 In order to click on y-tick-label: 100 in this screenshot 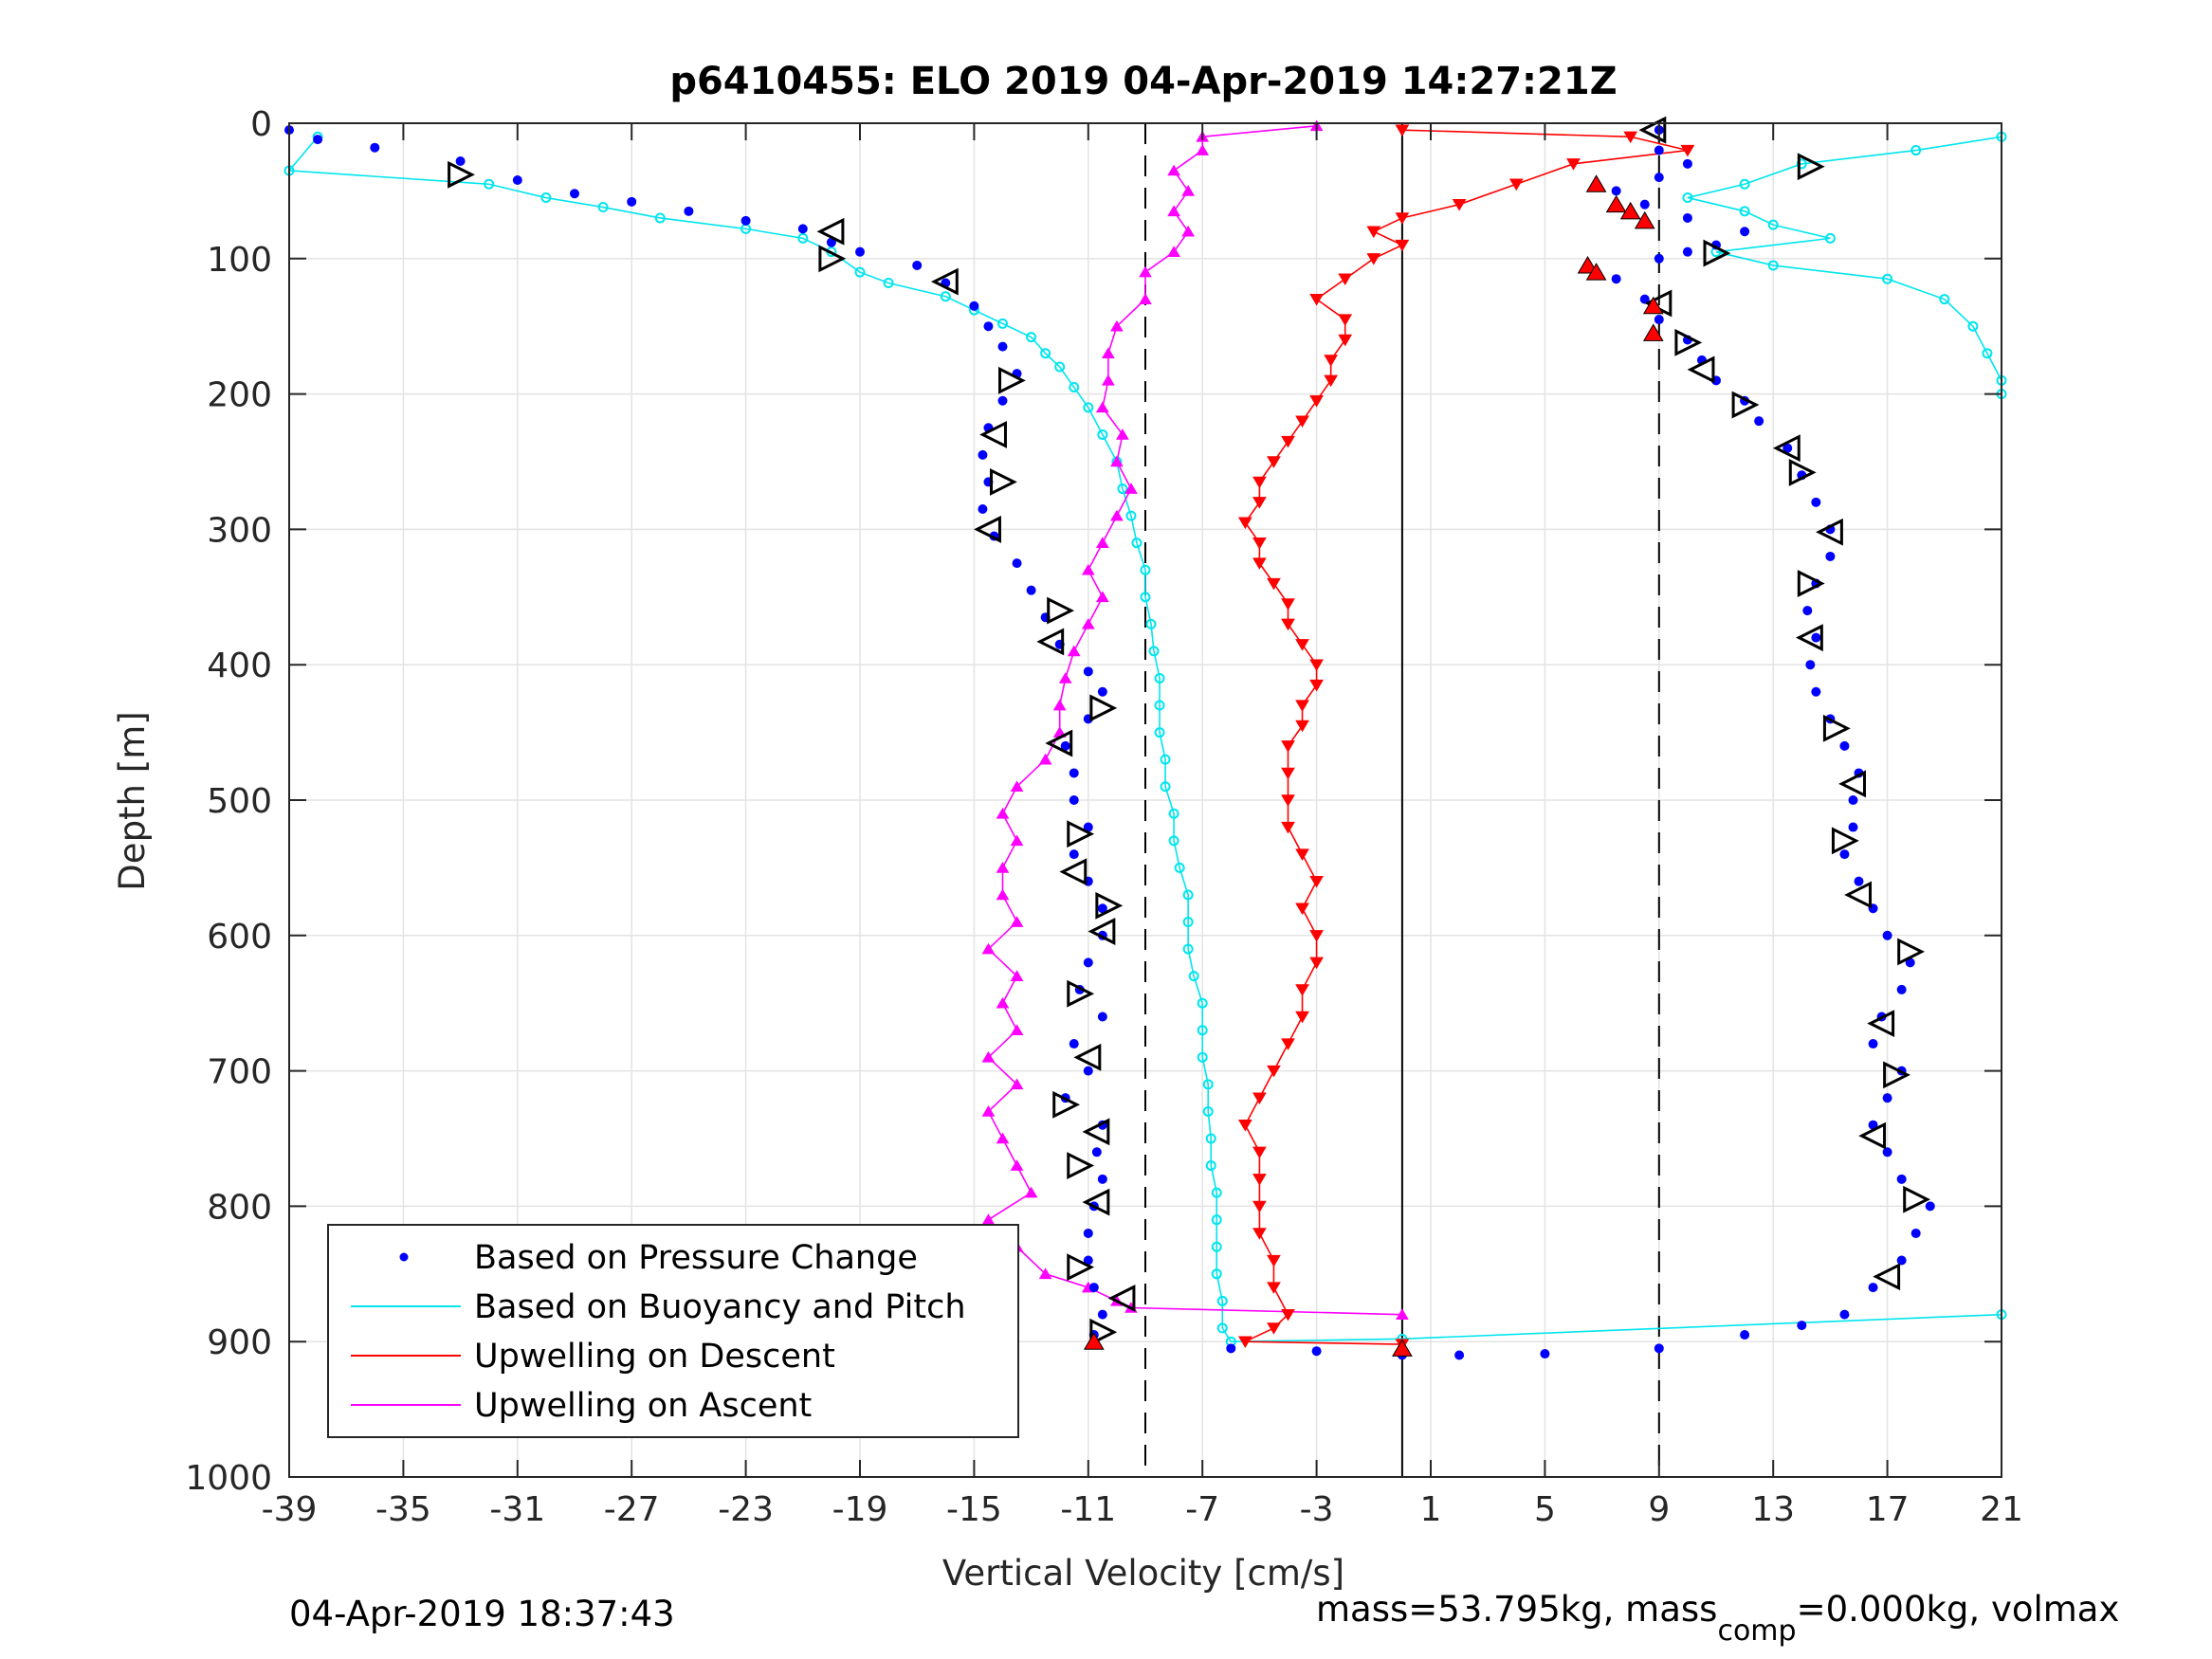, I will do `click(239, 260)`.